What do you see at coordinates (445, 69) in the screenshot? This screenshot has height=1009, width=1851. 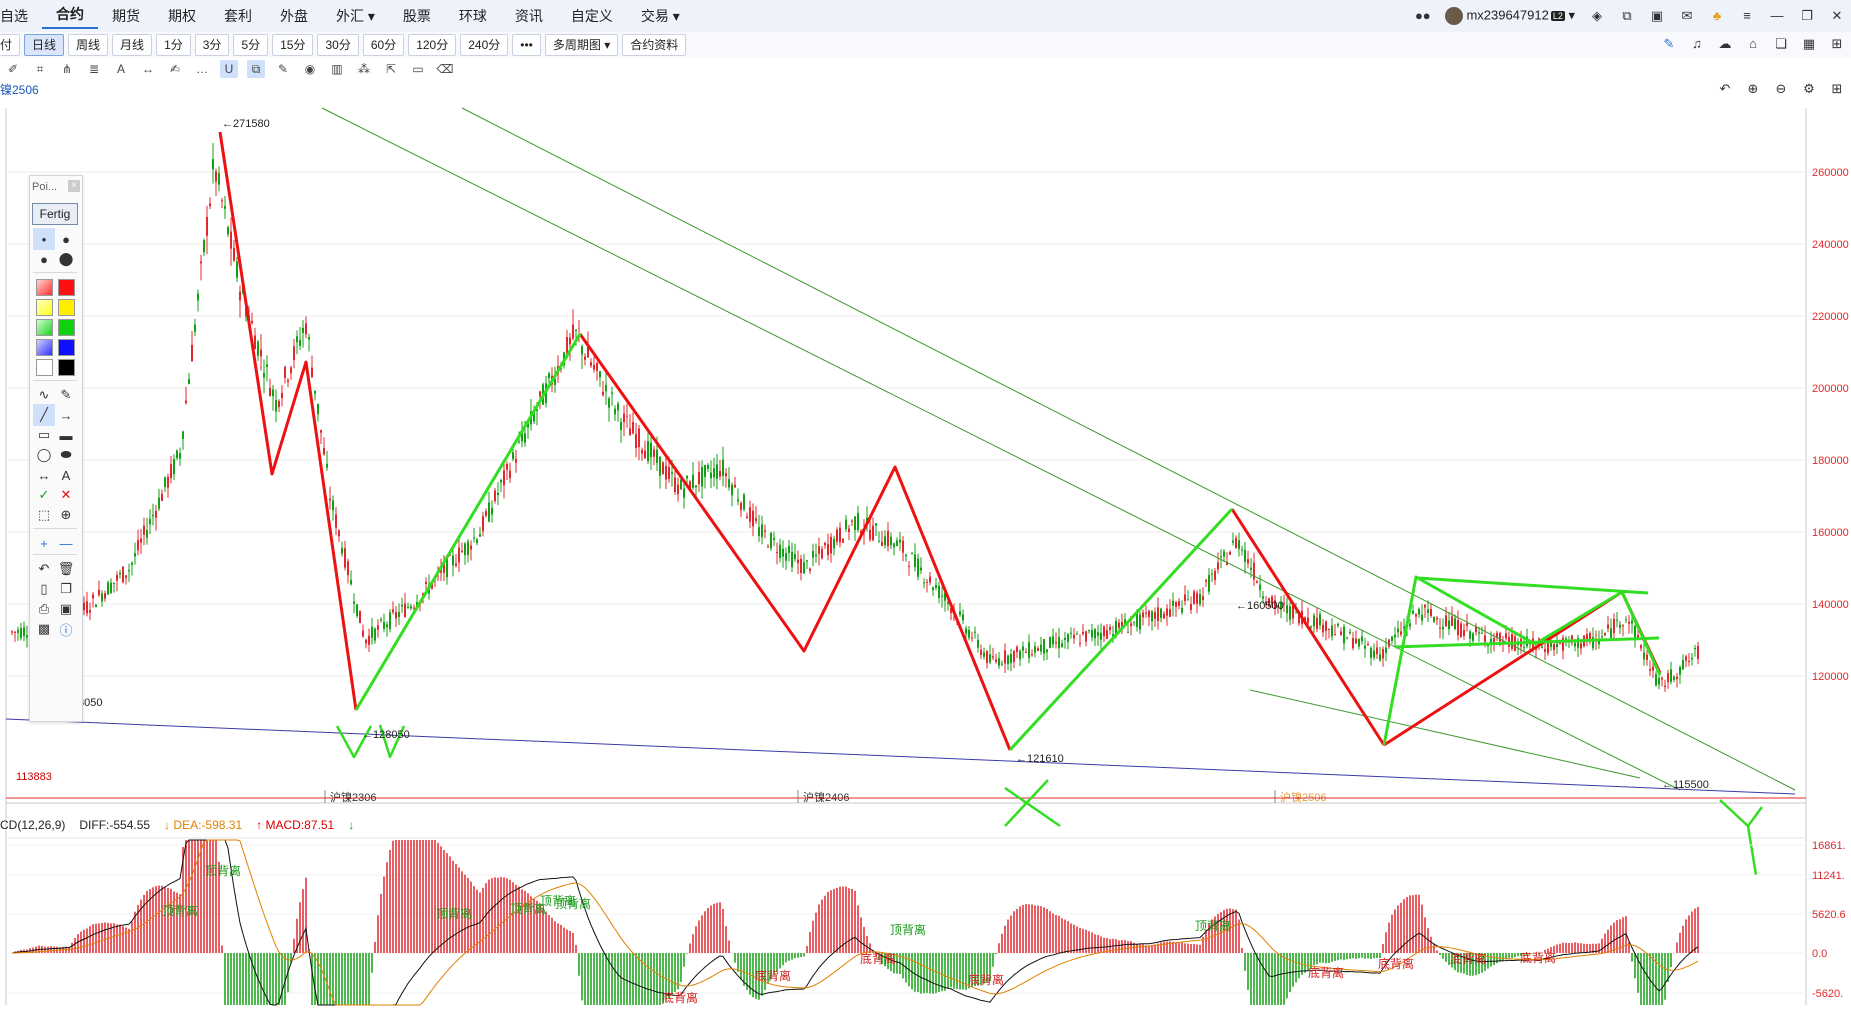 I see `eraser-icon: ⌫` at bounding box center [445, 69].